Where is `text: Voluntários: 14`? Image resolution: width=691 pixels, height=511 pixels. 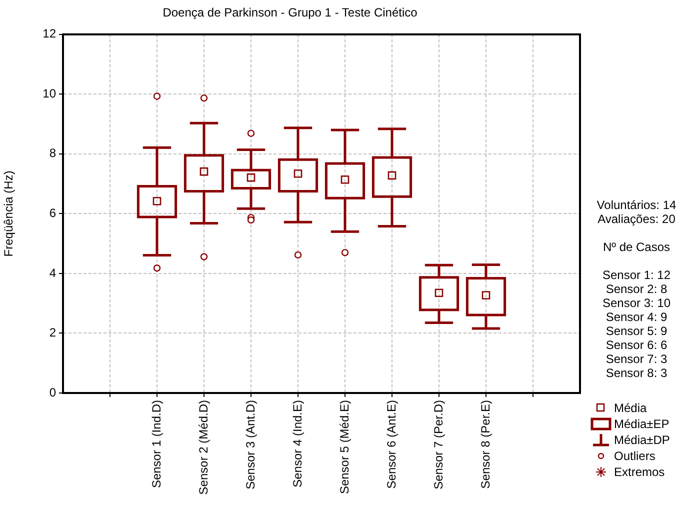
text: Voluntários: 14 is located at coordinates (637, 205).